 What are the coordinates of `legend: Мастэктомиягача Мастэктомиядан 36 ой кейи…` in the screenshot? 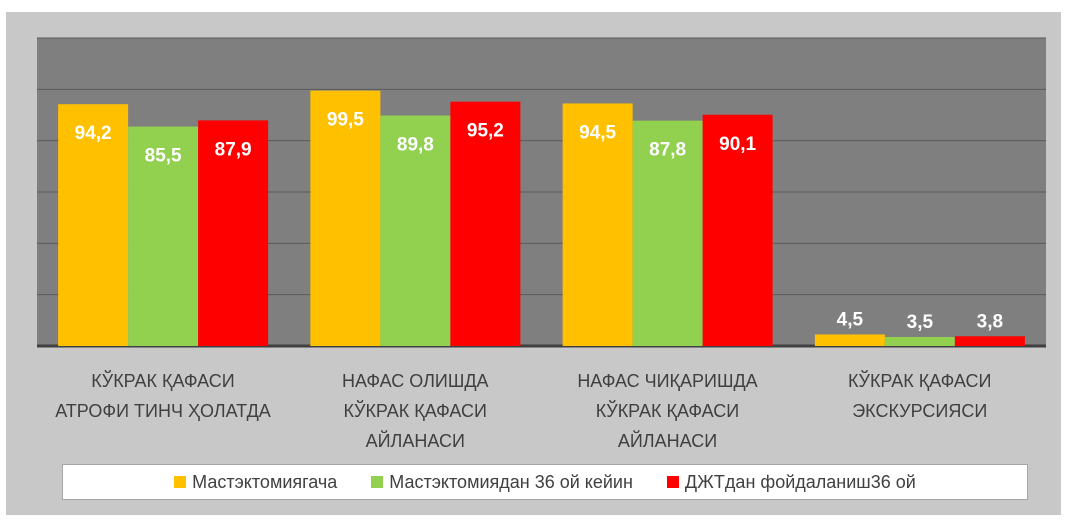 It's located at (545, 482).